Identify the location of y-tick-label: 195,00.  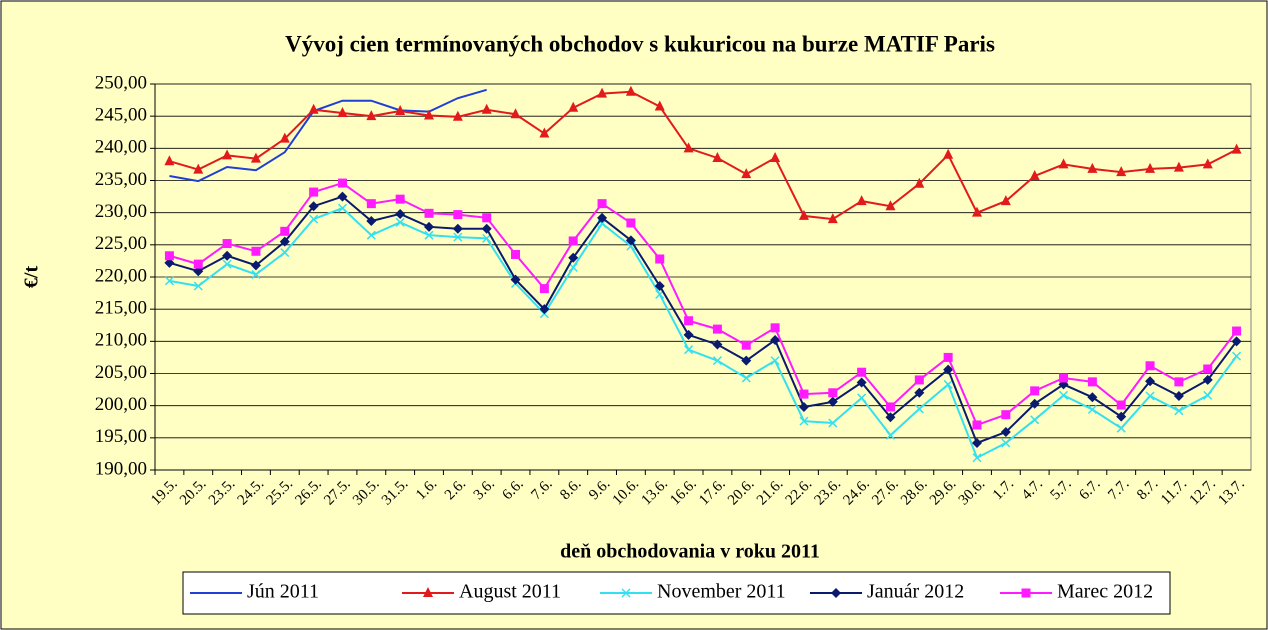
(121, 436).